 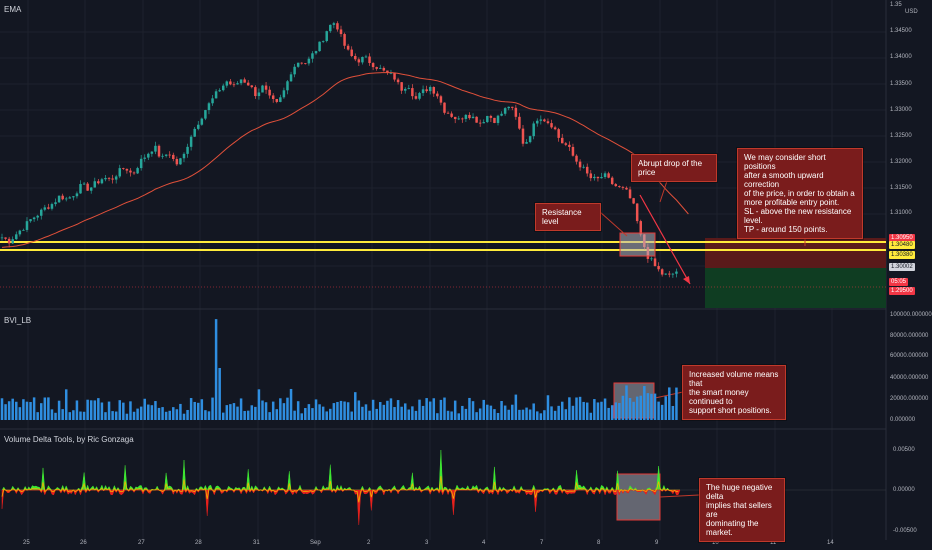 What do you see at coordinates (904, 450) in the screenshot?
I see `delta-axis-label: 0.00500` at bounding box center [904, 450].